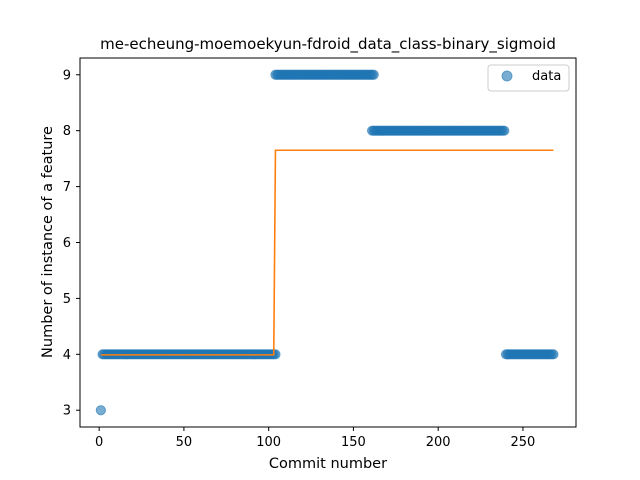  Describe the element at coordinates (528, 78) in the screenshot. I see `legend: data` at that location.